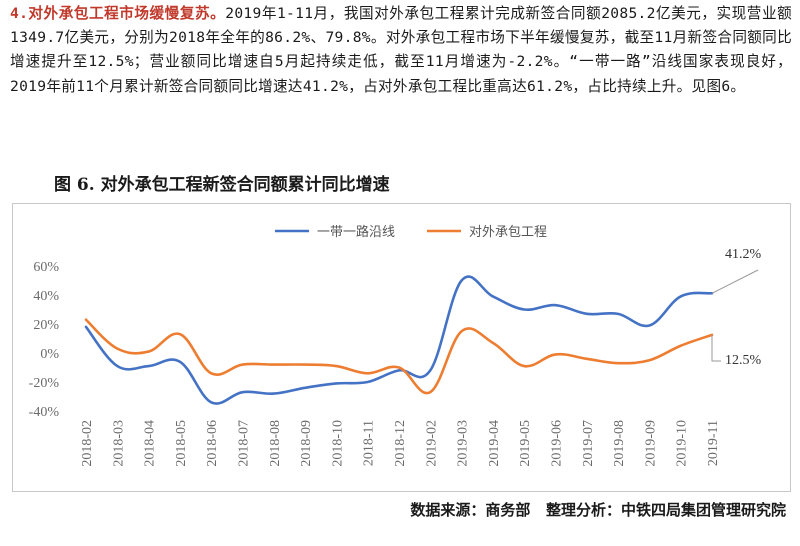 This screenshot has height=546, width=800. What do you see at coordinates (181, 443) in the screenshot?
I see `x-tick-label: 2018-05` at bounding box center [181, 443].